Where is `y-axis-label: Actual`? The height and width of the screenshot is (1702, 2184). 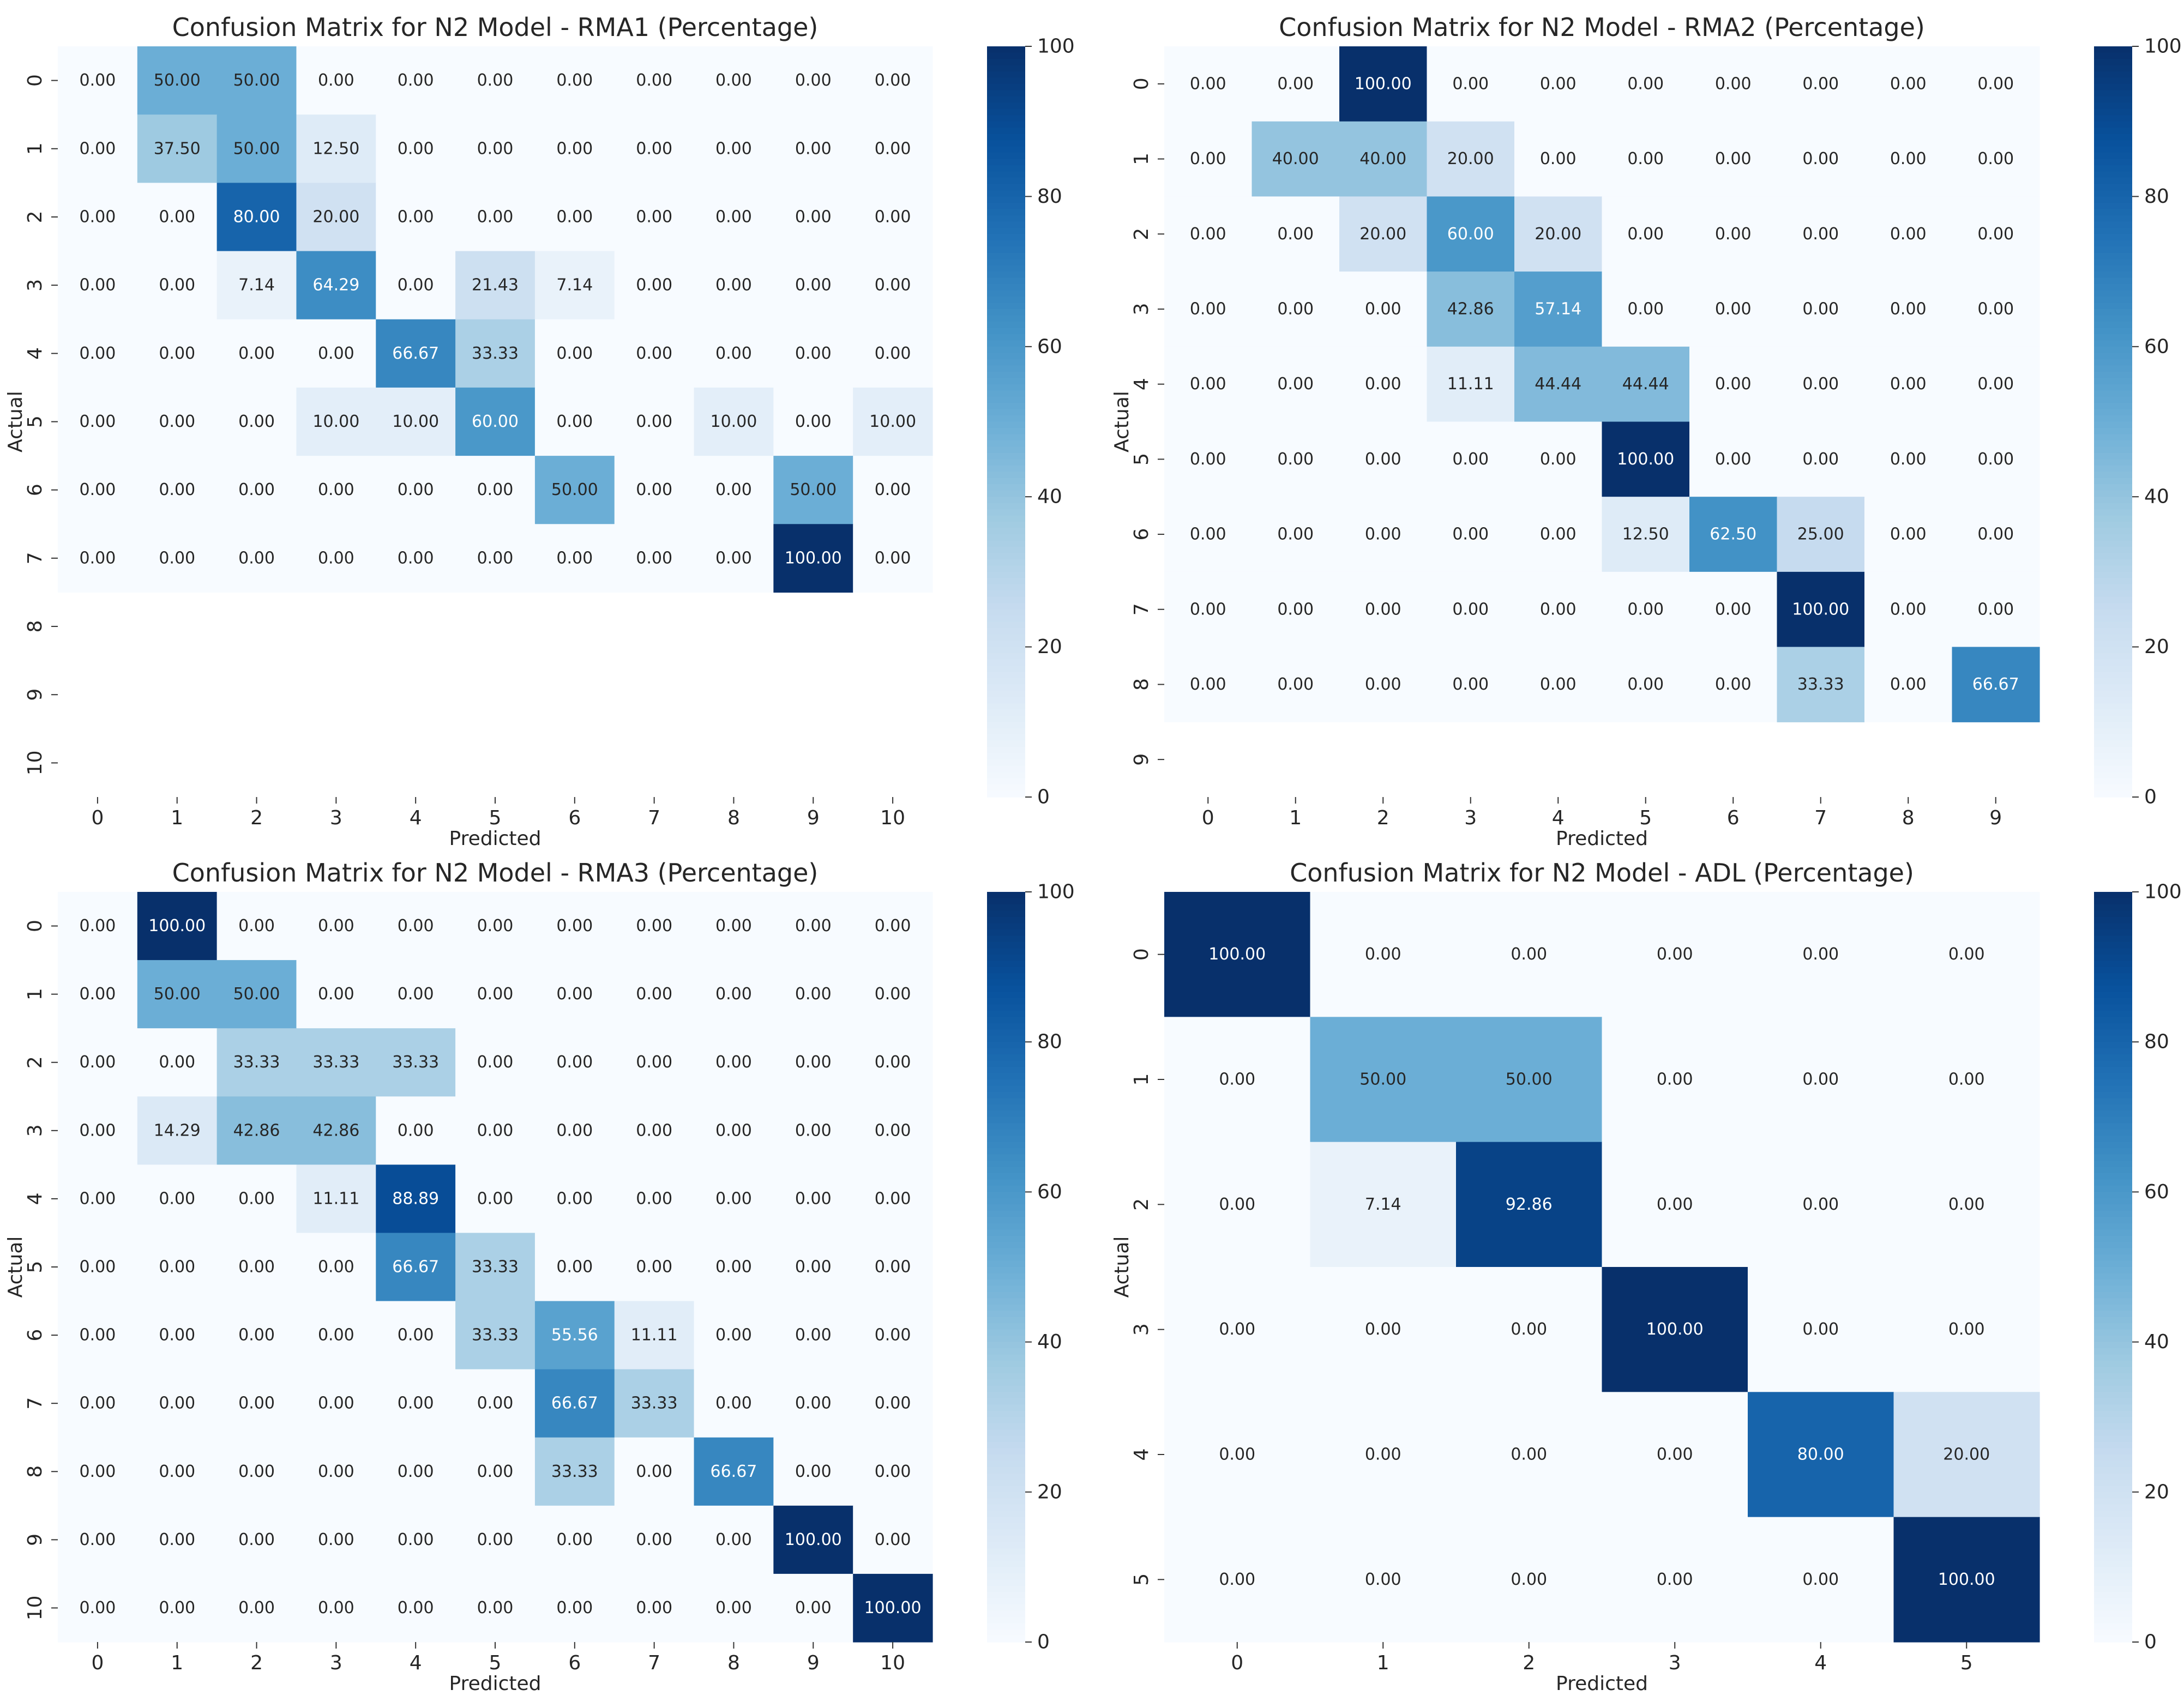 y-axis-label: Actual is located at coordinates (15, 1267).